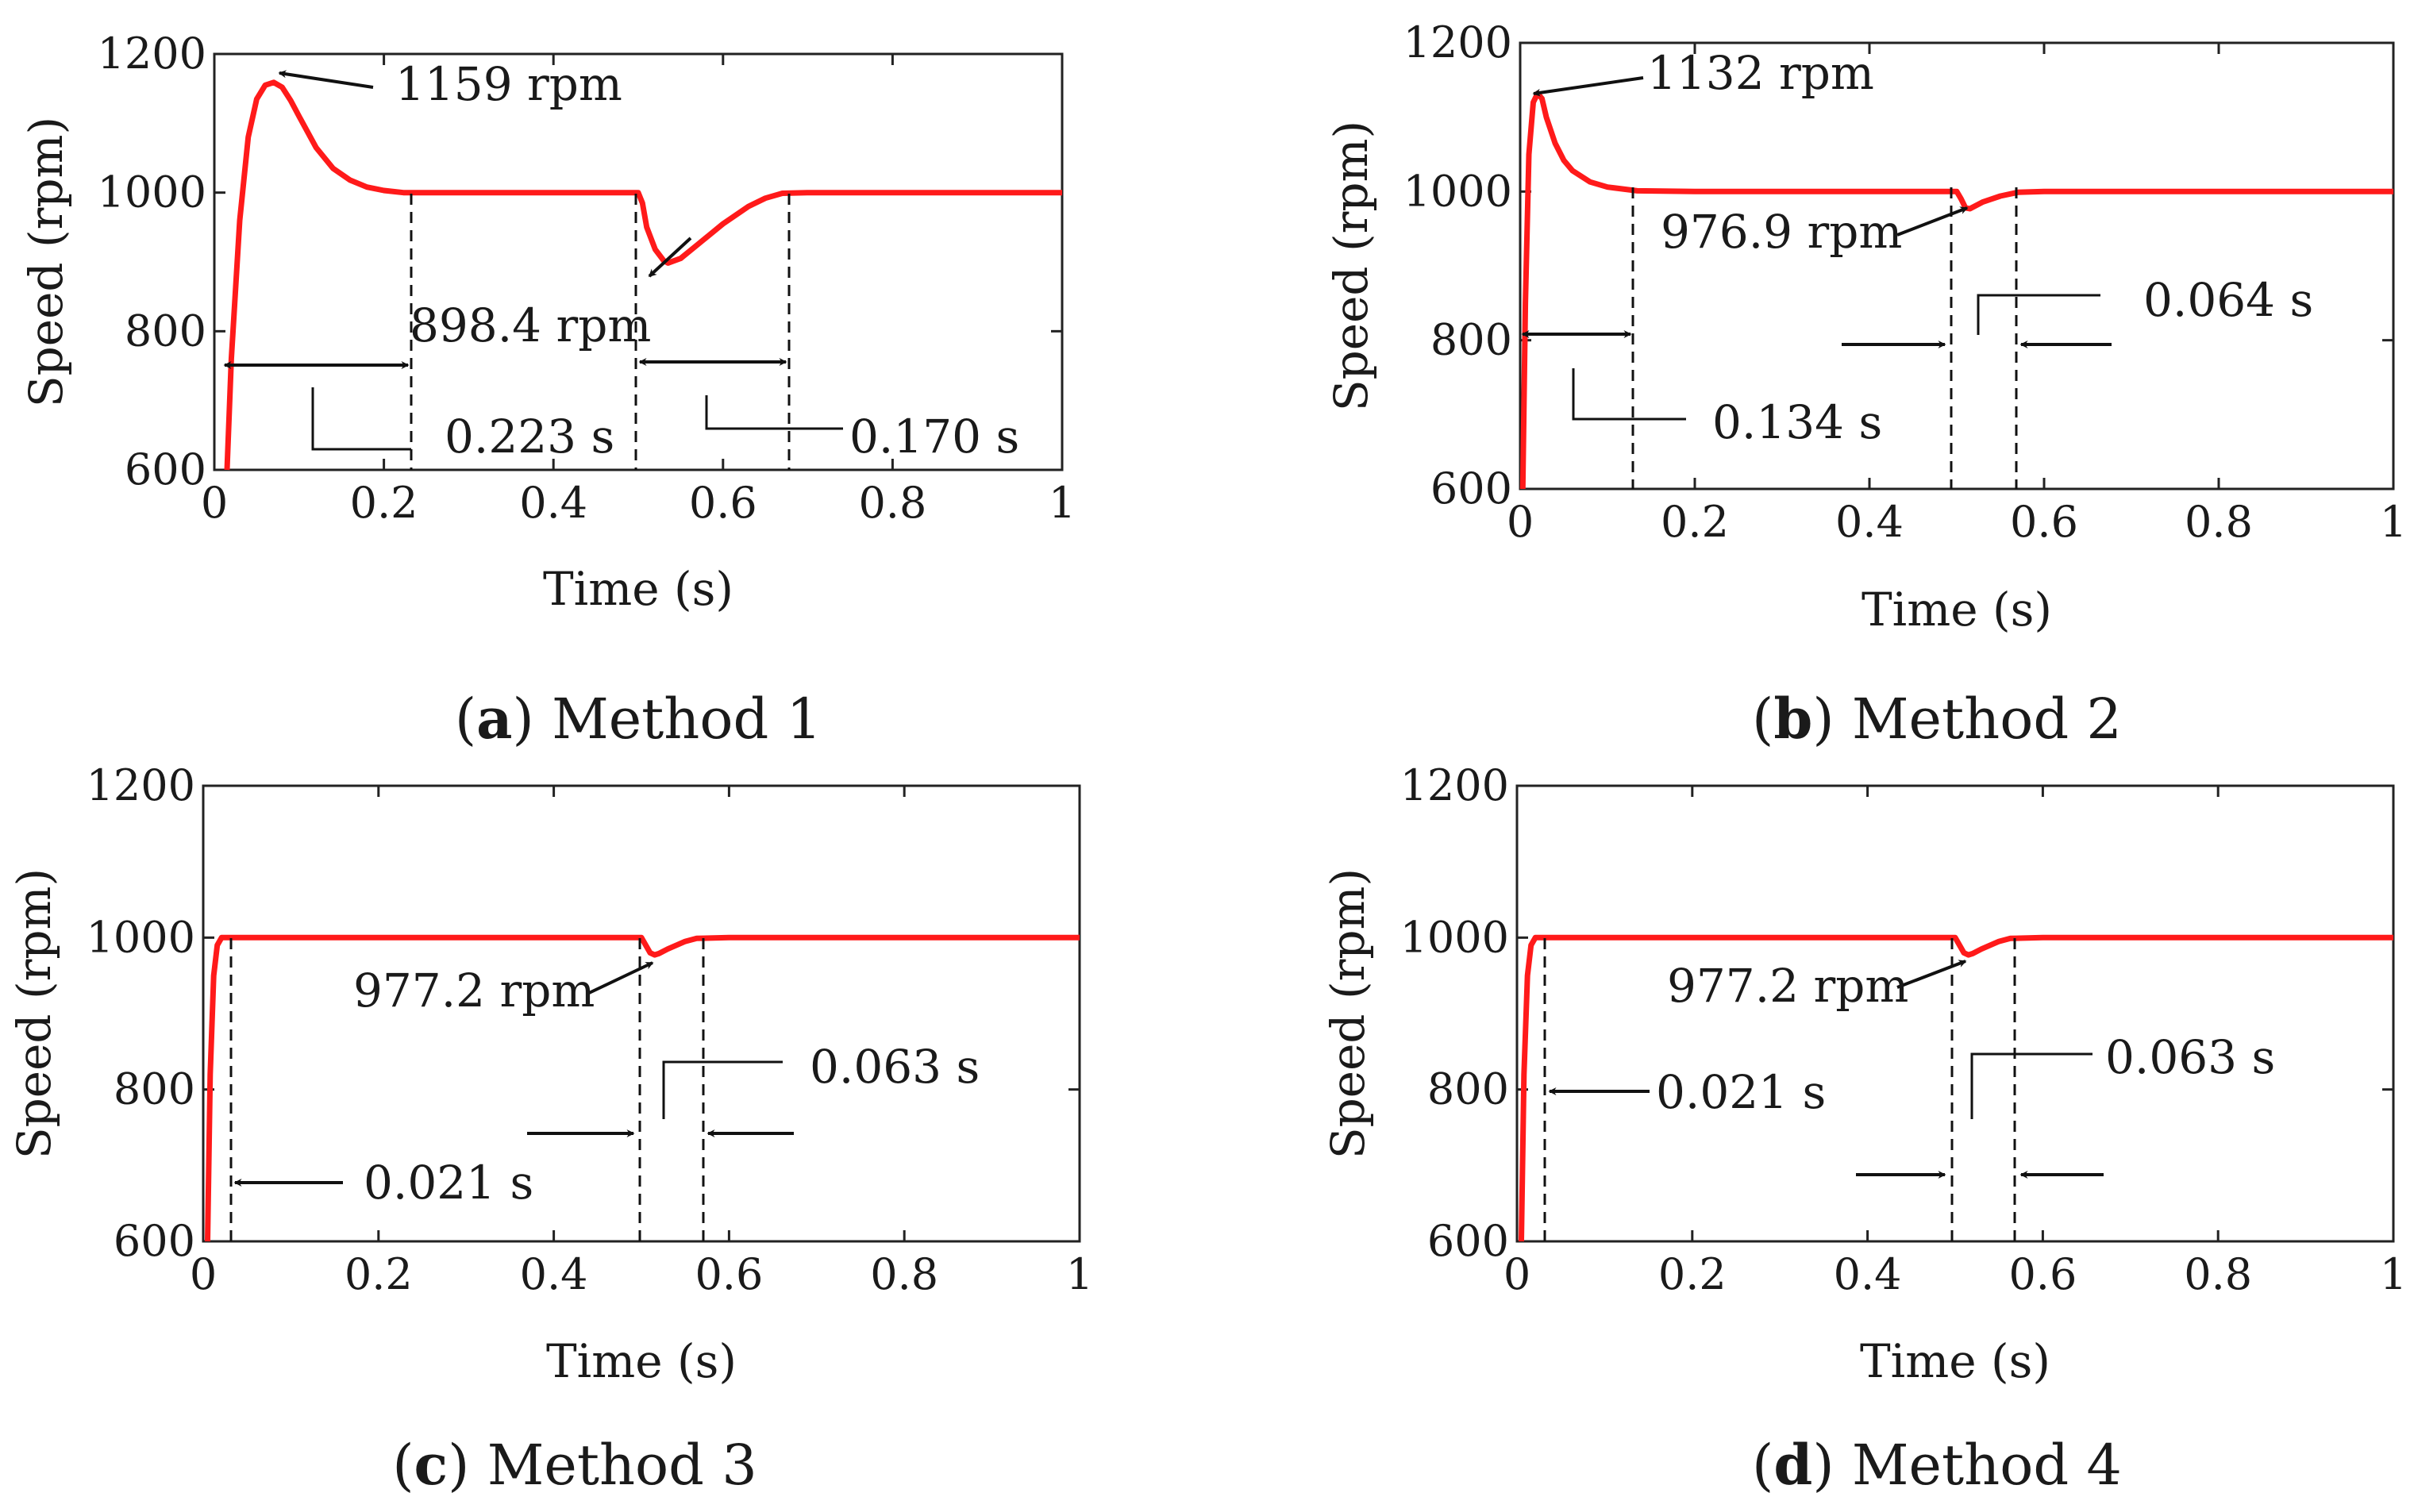 Image resolution: width=2414 pixels, height=1512 pixels. What do you see at coordinates (1468, 1089) in the screenshot?
I see `y-tick-label-d-800: 800` at bounding box center [1468, 1089].